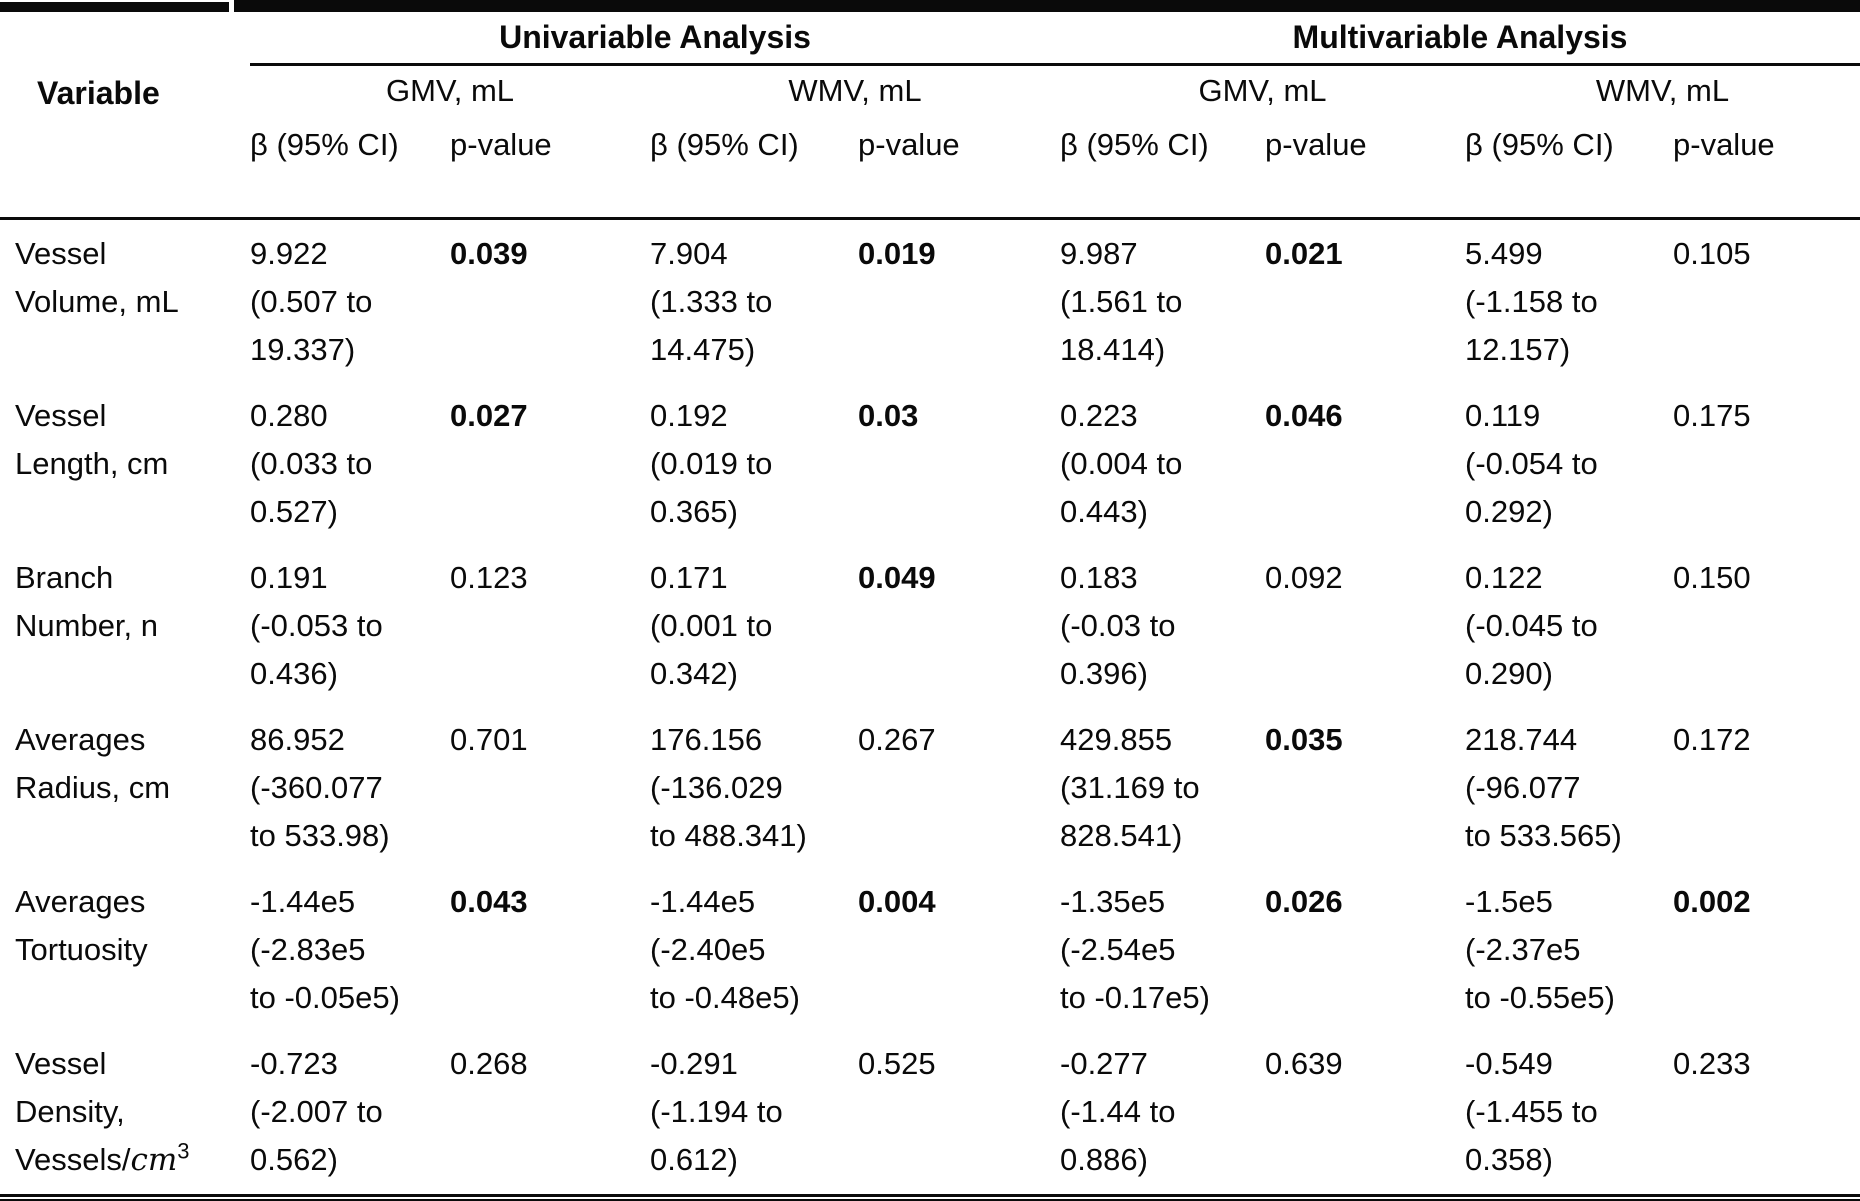 Image resolution: width=1860 pixels, height=1201 pixels. What do you see at coordinates (489, 577) in the screenshot?
I see `p-value-cell: 0.123` at bounding box center [489, 577].